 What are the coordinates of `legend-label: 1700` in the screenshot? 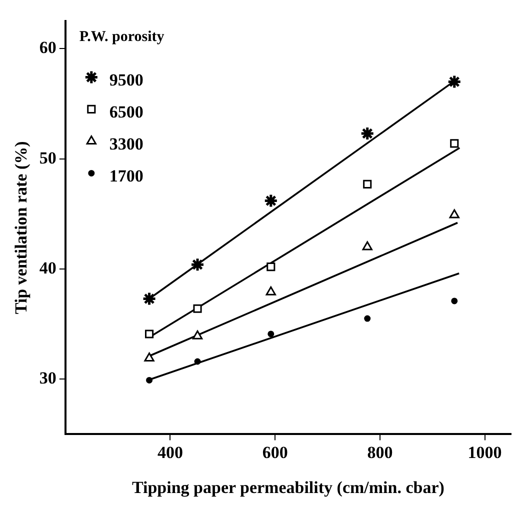 It's located at (126, 176).